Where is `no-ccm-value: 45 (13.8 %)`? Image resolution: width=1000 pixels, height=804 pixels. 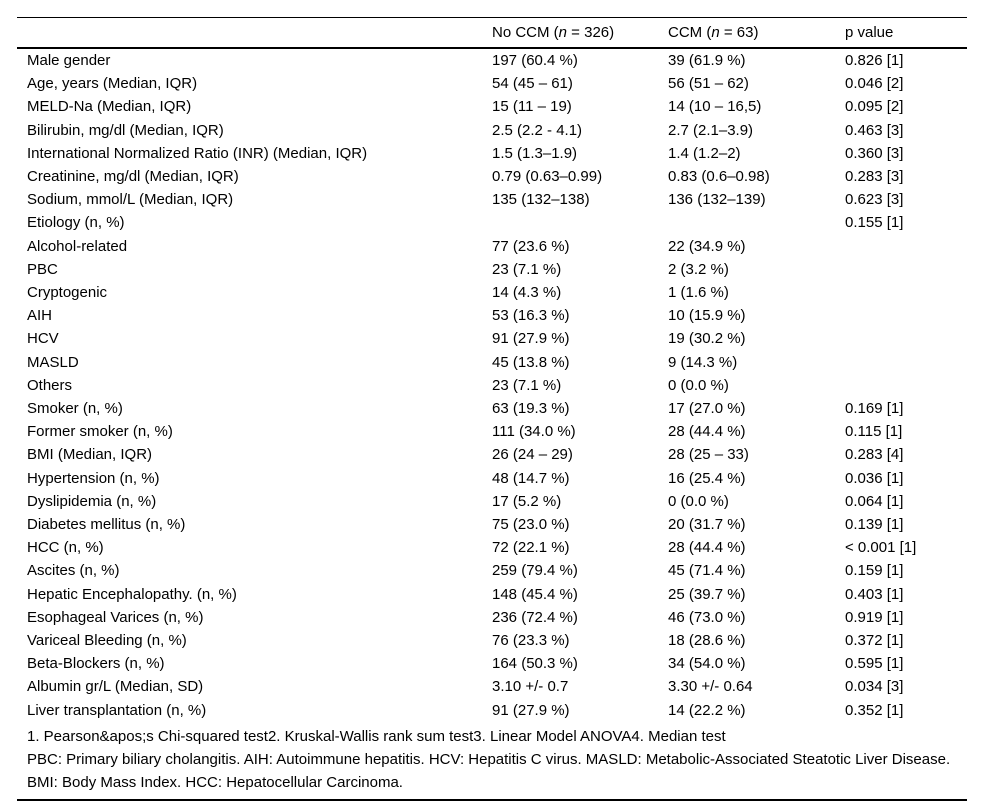 no-ccm-value: 45 (13.8 %) is located at coordinates (531, 362).